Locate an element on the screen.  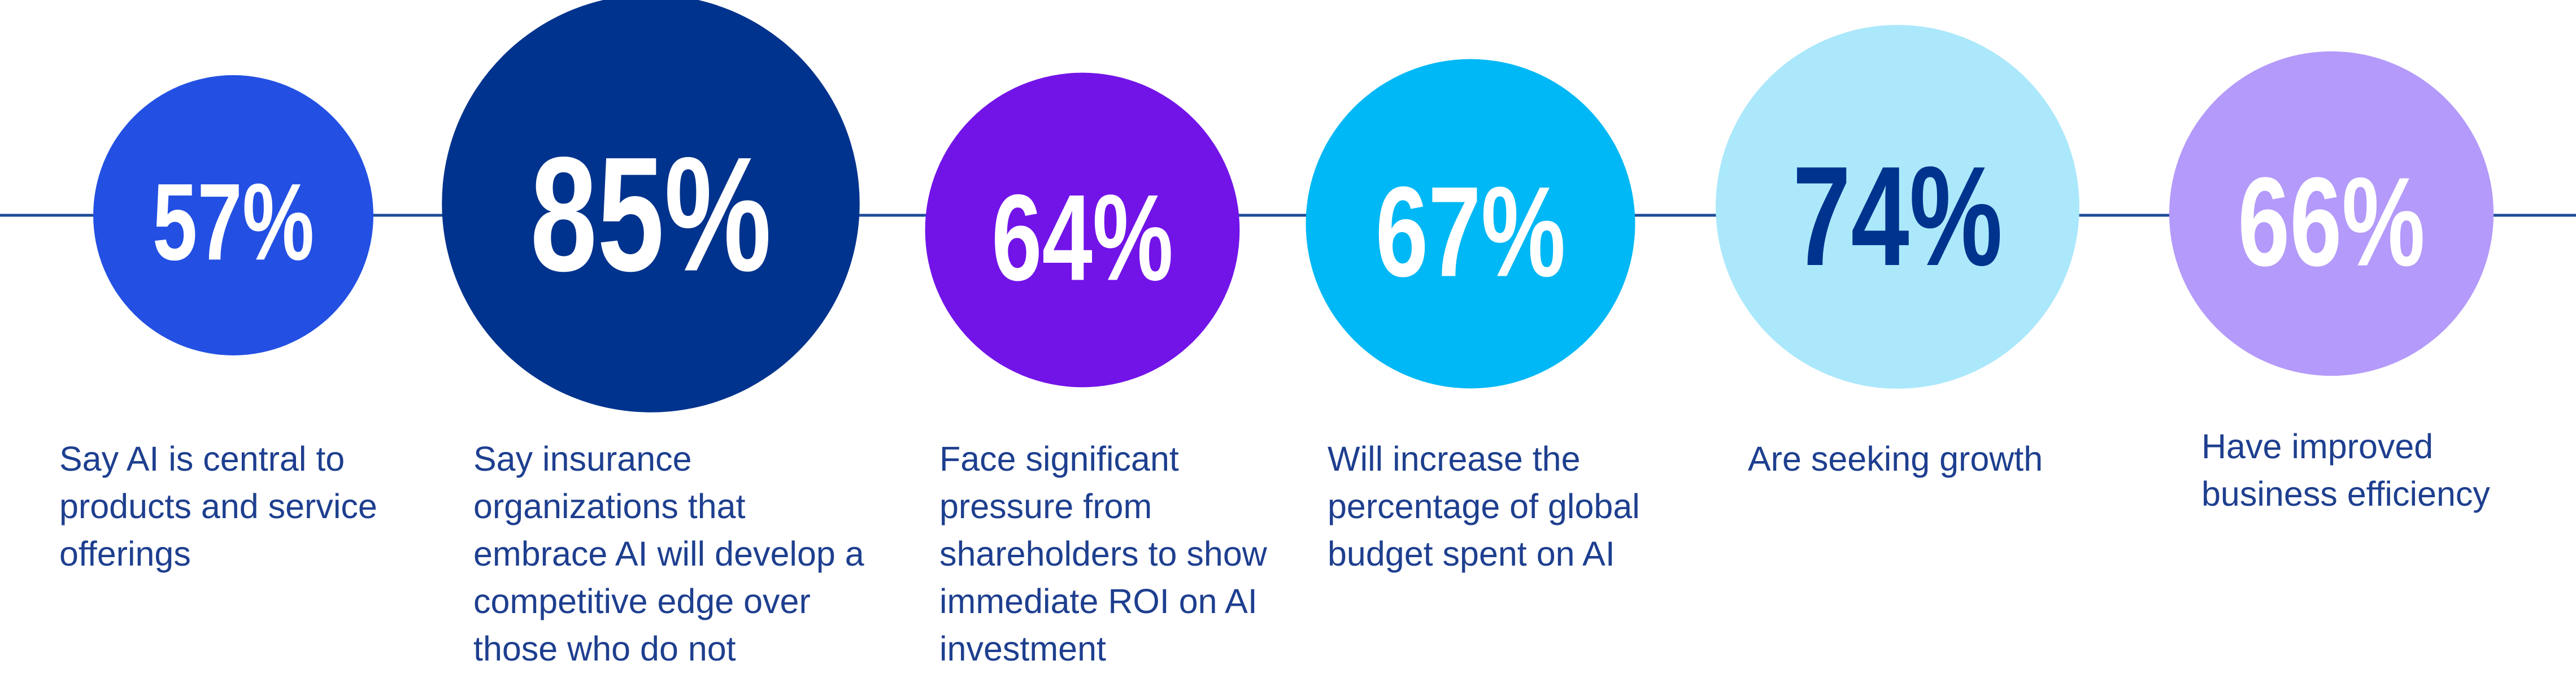
stat-label-group: 66% is located at coordinates (2331, 222).